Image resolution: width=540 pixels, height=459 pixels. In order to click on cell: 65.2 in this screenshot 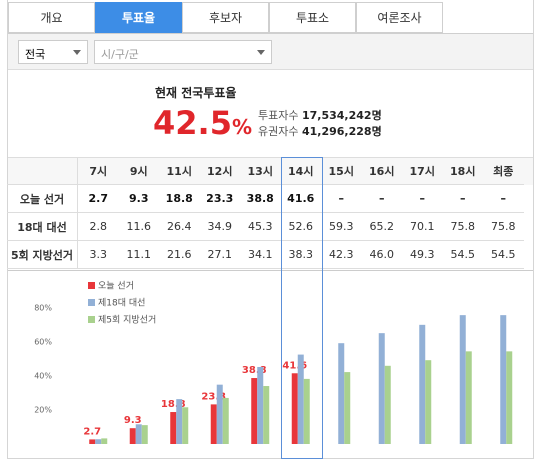, I will do `click(381, 227)`.